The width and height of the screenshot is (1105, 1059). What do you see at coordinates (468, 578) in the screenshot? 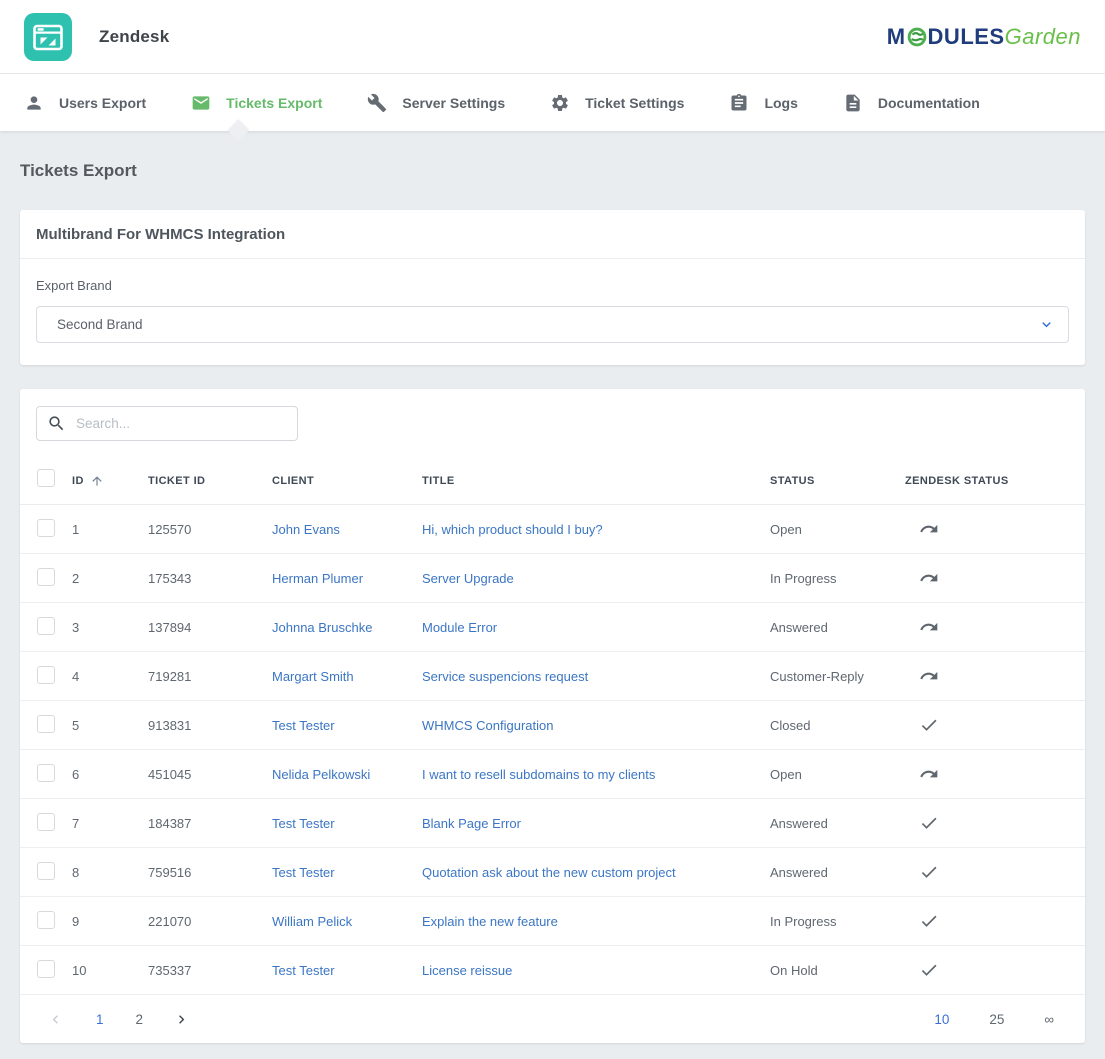
I see `ticket-title-link: Server Upgrade` at bounding box center [468, 578].